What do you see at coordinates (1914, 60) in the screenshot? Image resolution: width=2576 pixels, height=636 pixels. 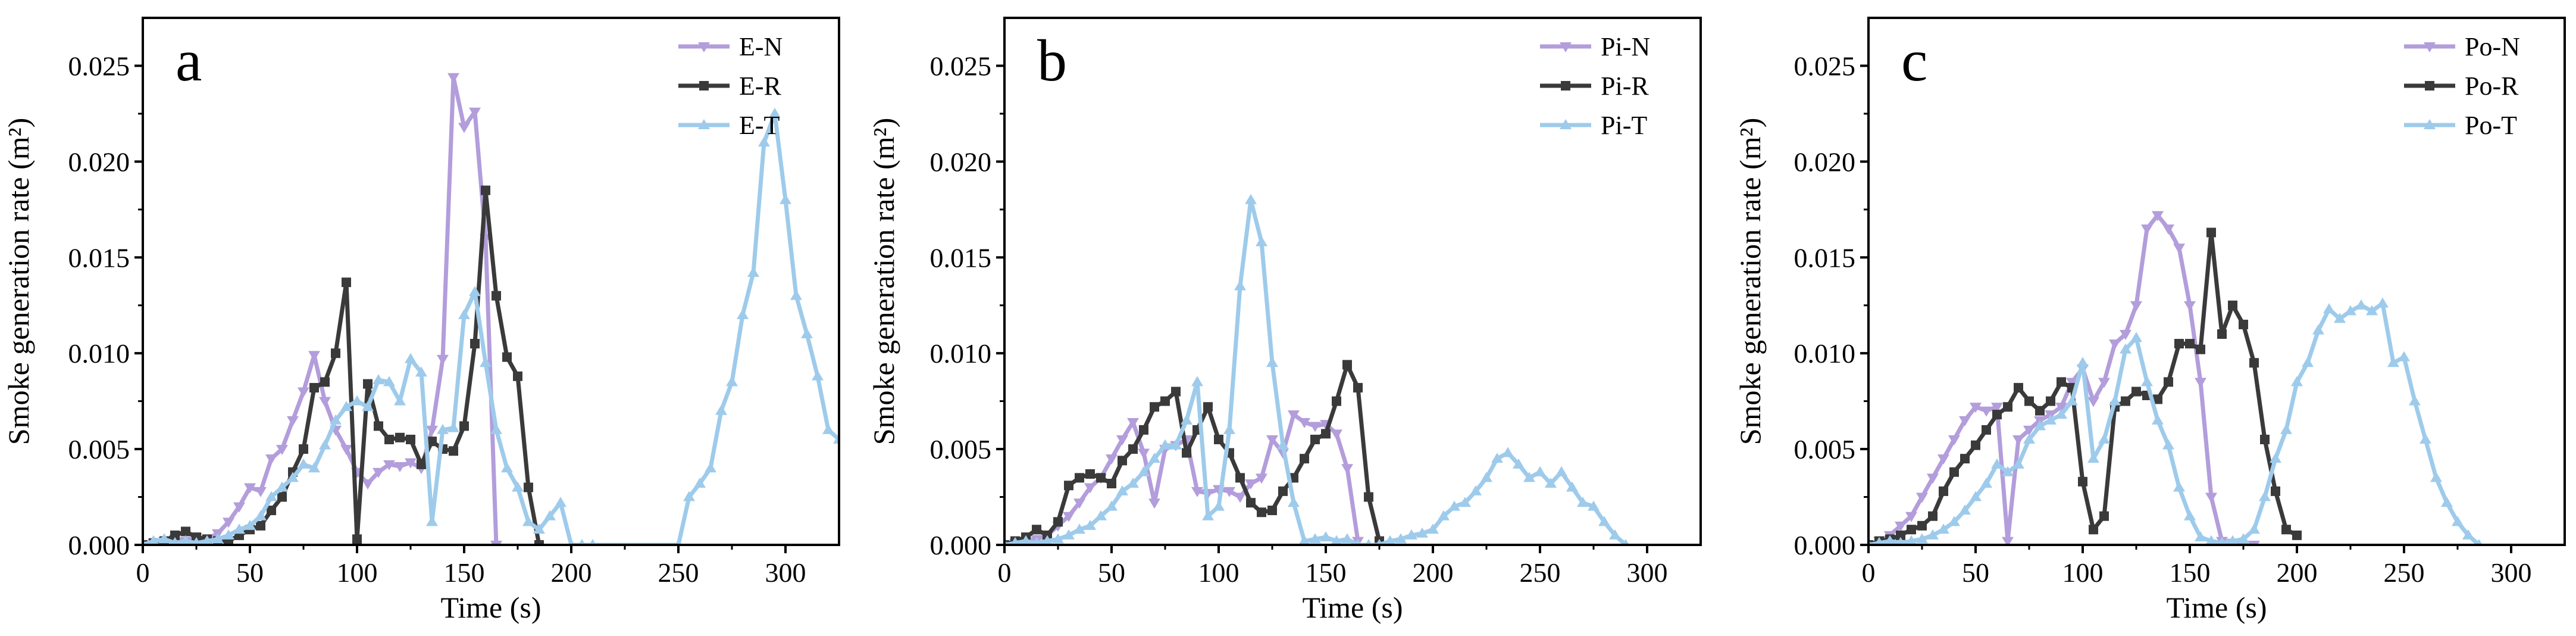 I see `panel-letter-c: c` at bounding box center [1914, 60].